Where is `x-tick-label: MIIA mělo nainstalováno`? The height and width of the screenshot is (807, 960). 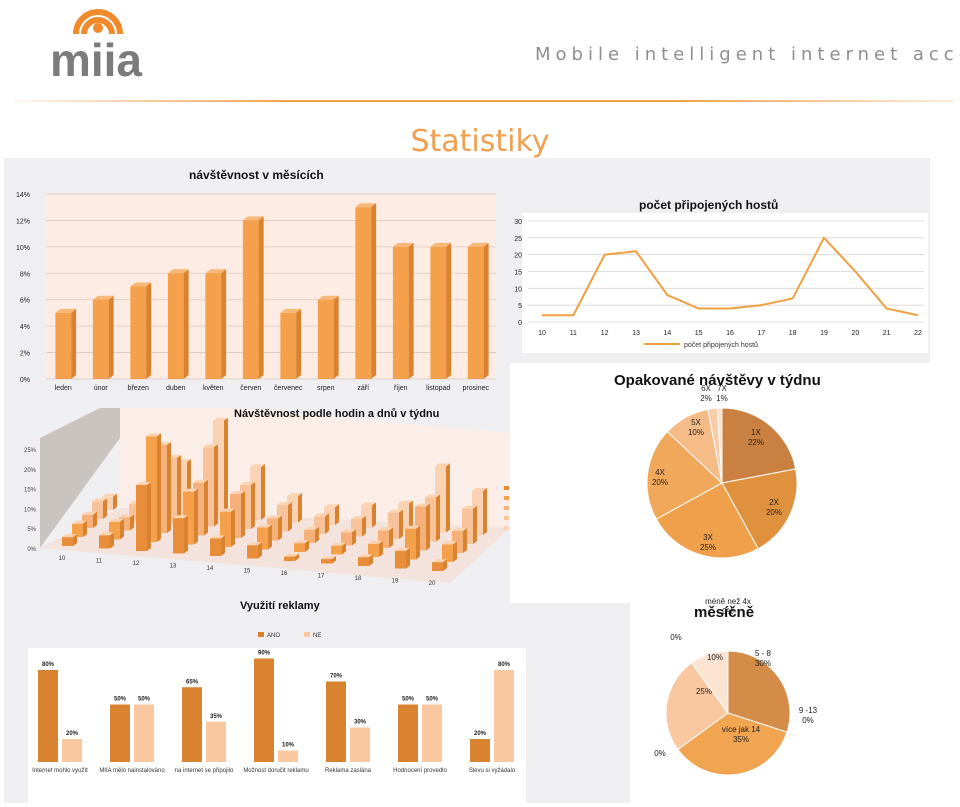 x-tick-label: MIIA mělo nainstalováno is located at coordinates (132, 771).